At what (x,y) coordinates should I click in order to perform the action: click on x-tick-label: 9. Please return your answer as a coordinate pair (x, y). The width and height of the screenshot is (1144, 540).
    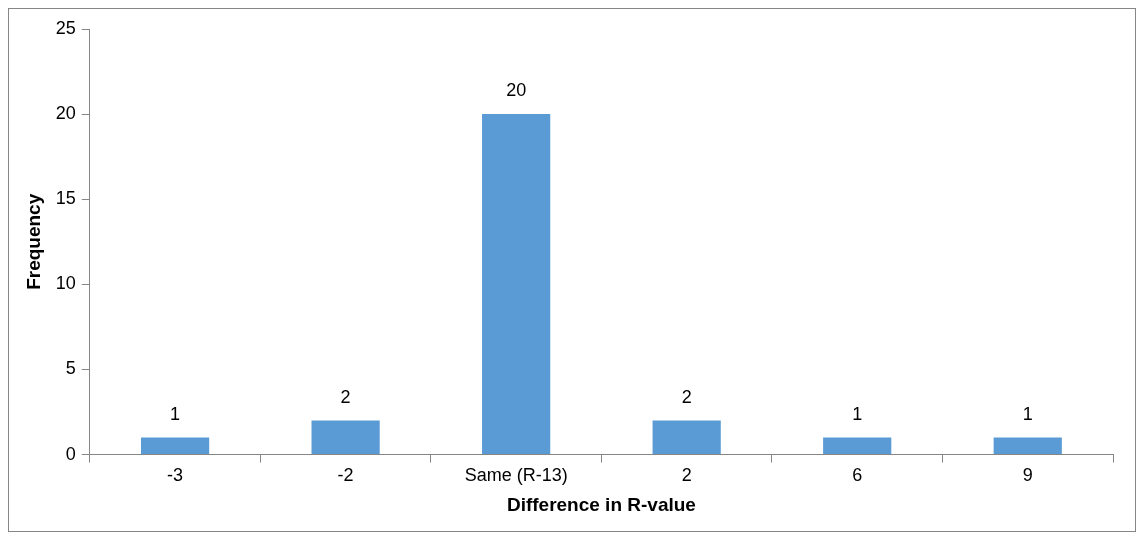
    Looking at the image, I should click on (1027, 475).